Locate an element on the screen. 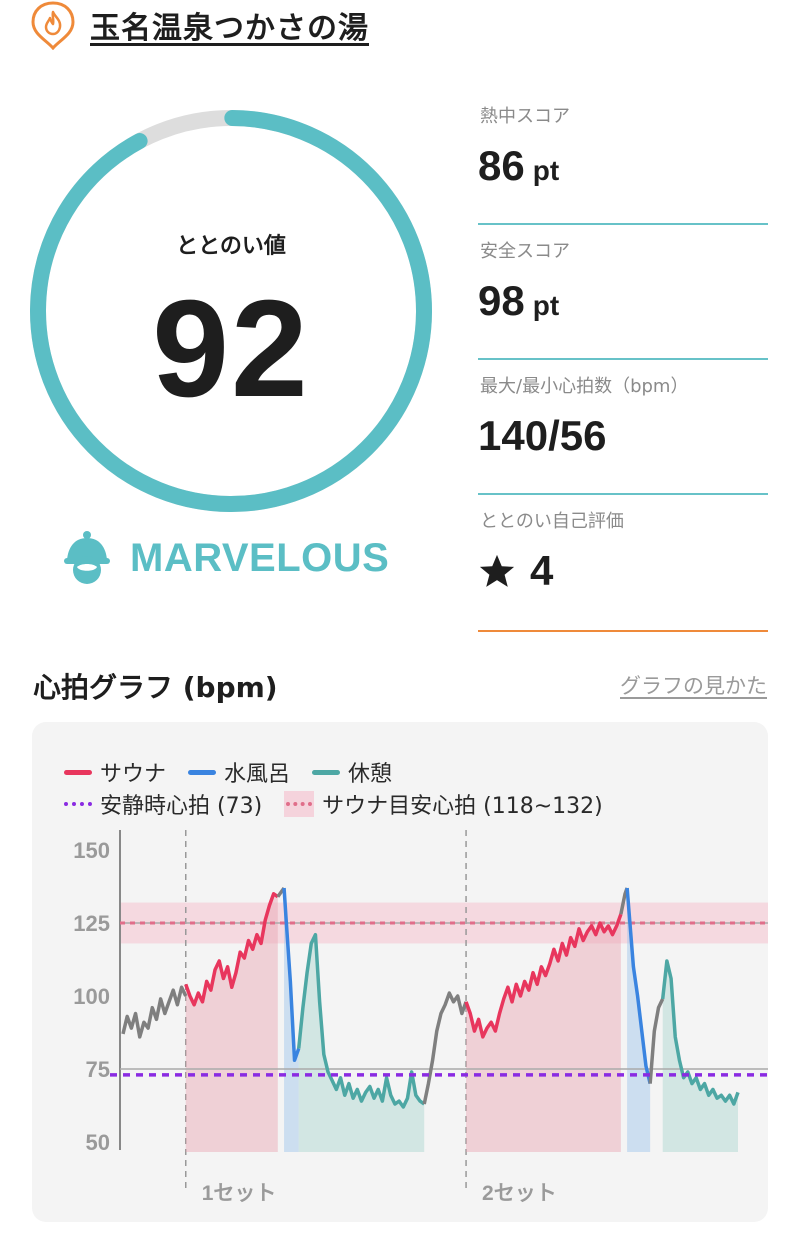  flame-pin-icon is located at coordinates (53, 25).